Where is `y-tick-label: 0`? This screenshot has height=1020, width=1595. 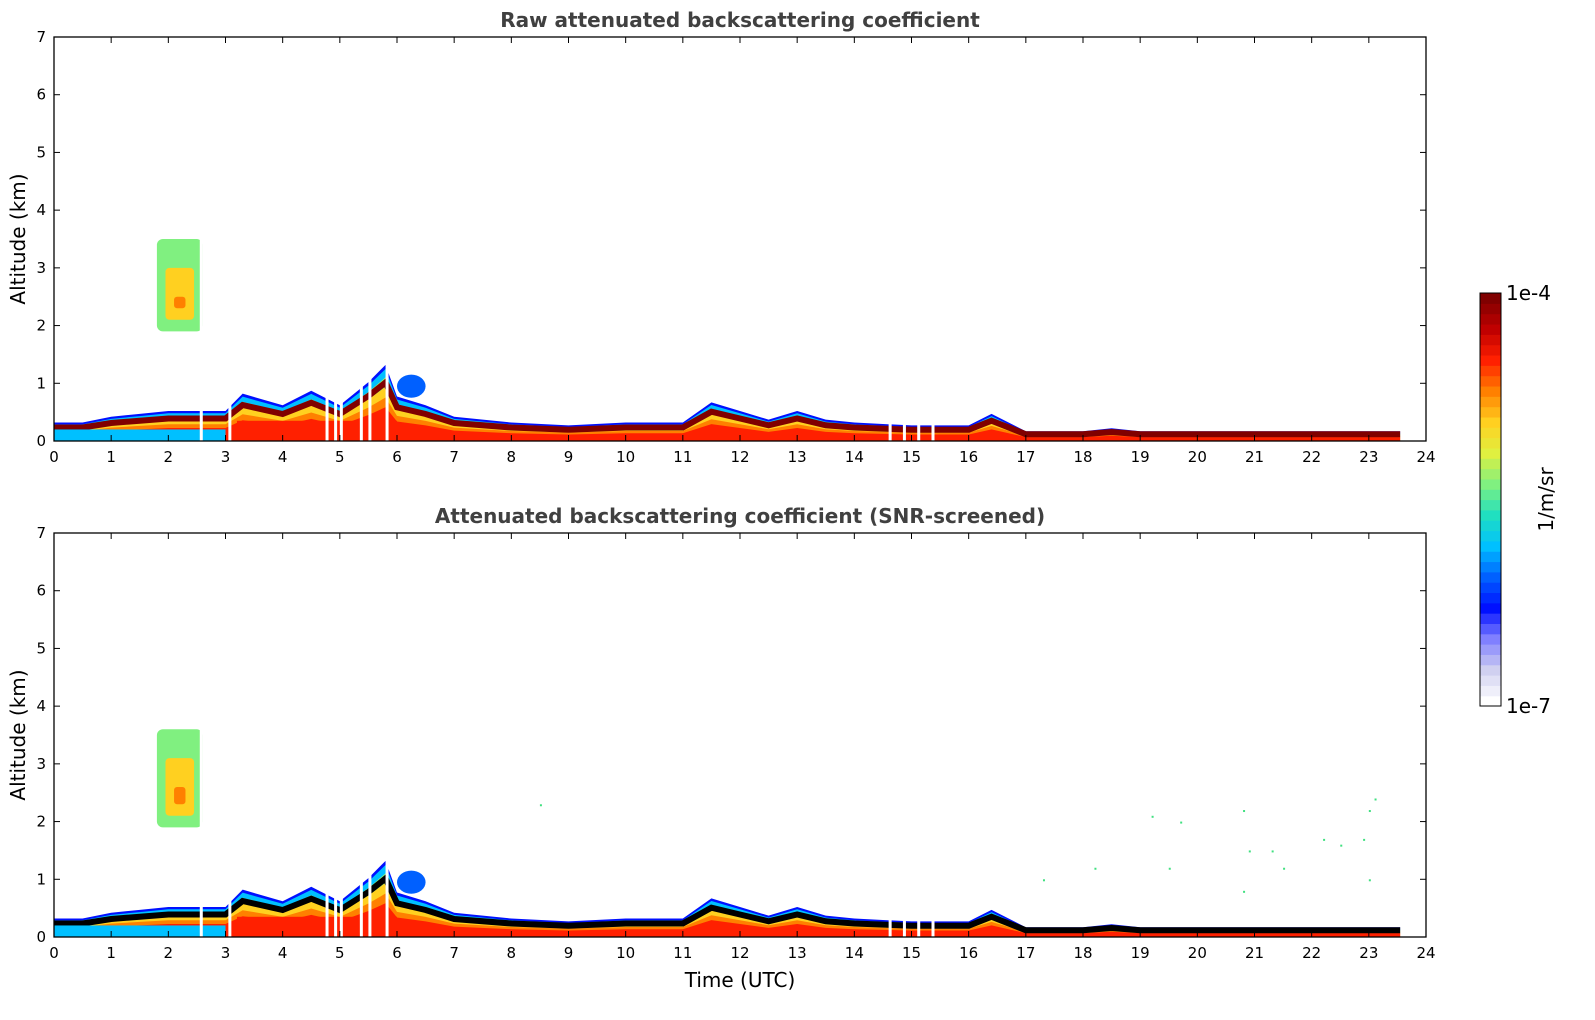
y-tick-label: 0 is located at coordinates (41, 441).